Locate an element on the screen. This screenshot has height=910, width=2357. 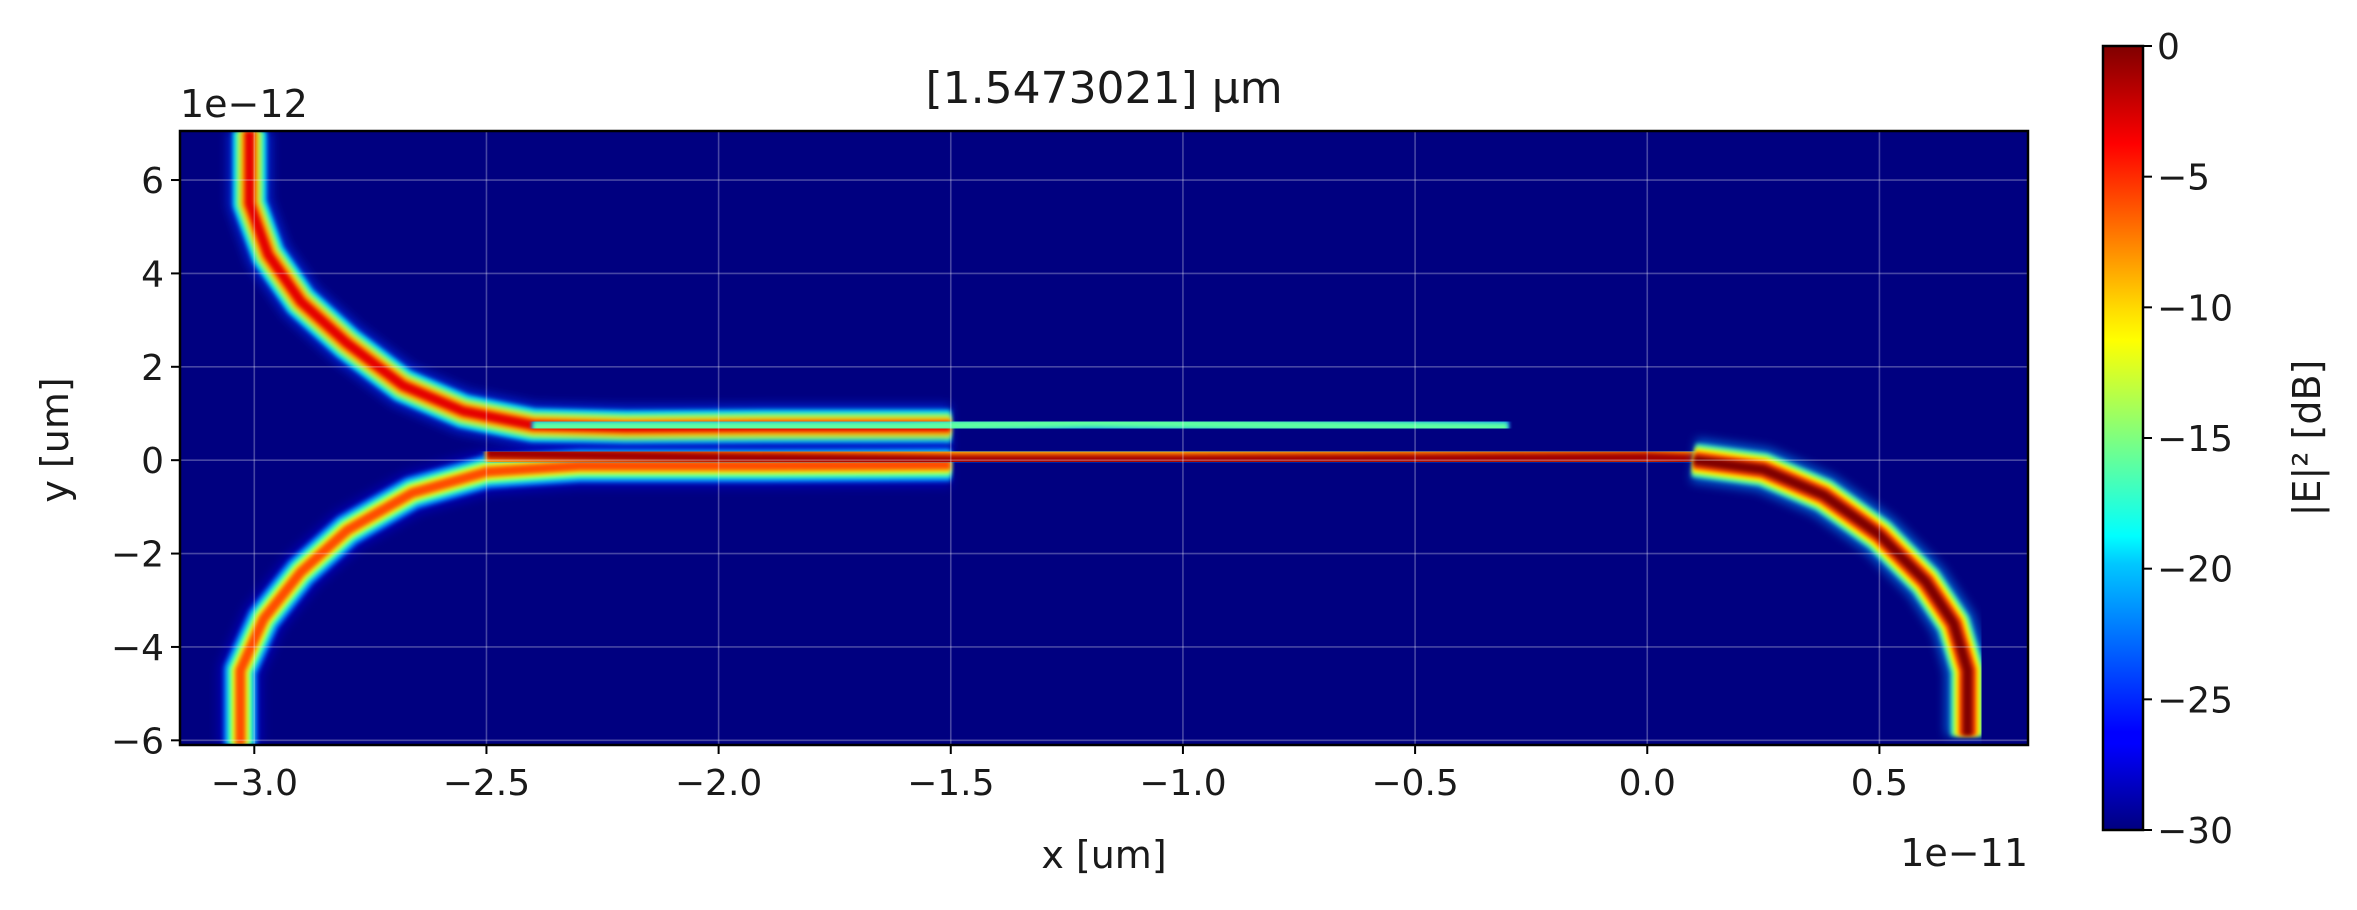
colorbar-tick-label: −30 is located at coordinates (2195, 831).